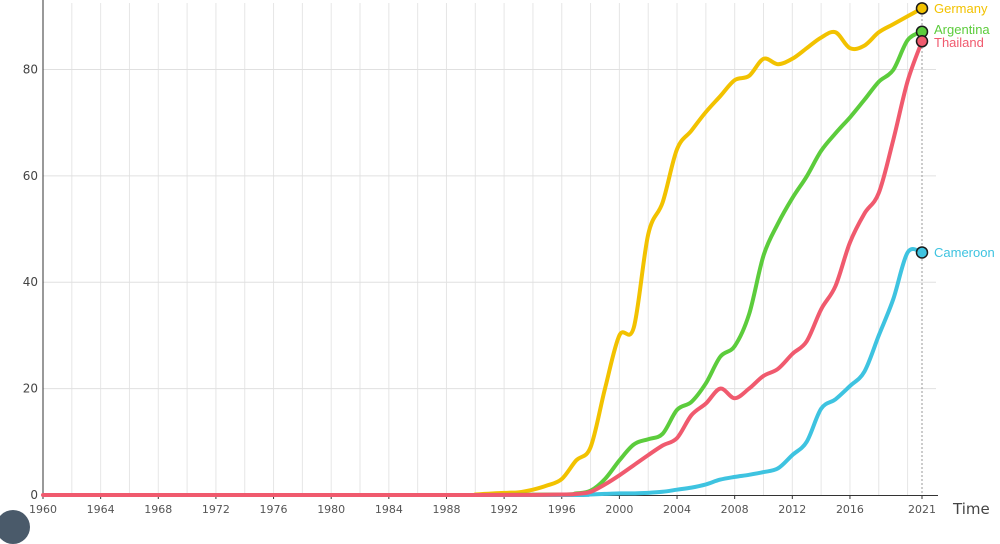  Describe the element at coordinates (15, 527) in the screenshot. I see `help-badge` at that location.